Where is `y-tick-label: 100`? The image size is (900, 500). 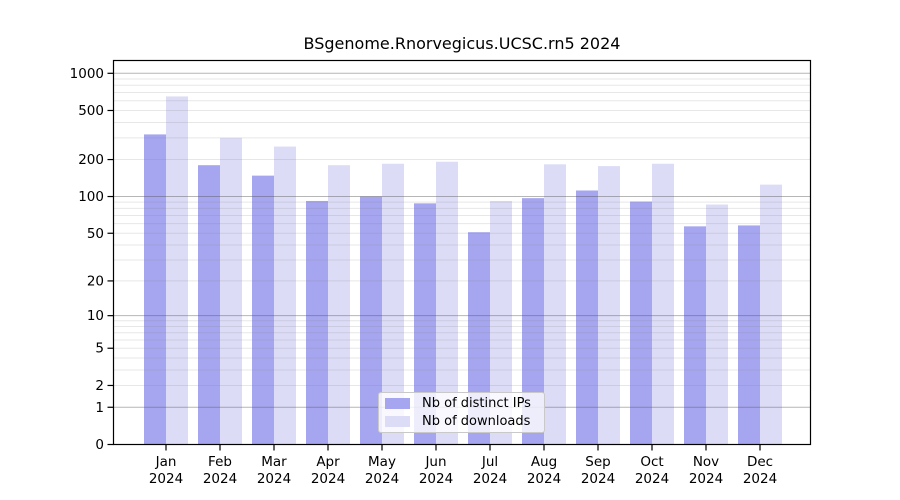
y-tick-label: 100 is located at coordinates (91, 197).